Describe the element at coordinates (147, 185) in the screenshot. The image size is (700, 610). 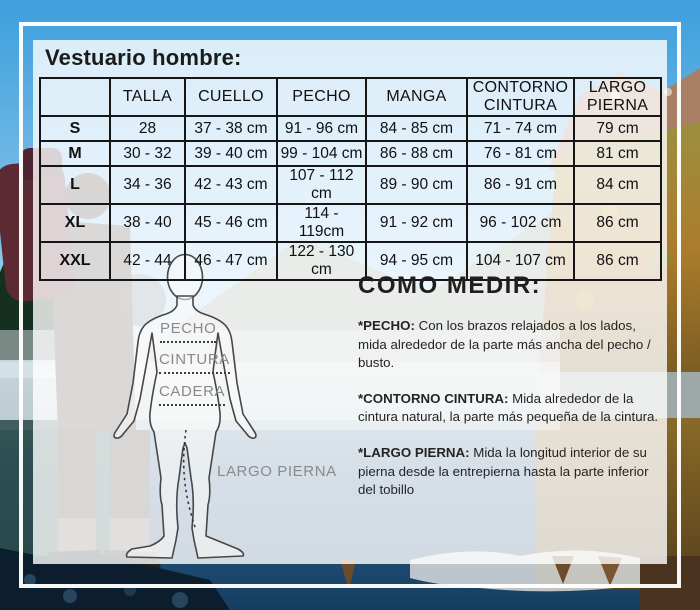
I see `table-cell: 34 - 36` at that location.